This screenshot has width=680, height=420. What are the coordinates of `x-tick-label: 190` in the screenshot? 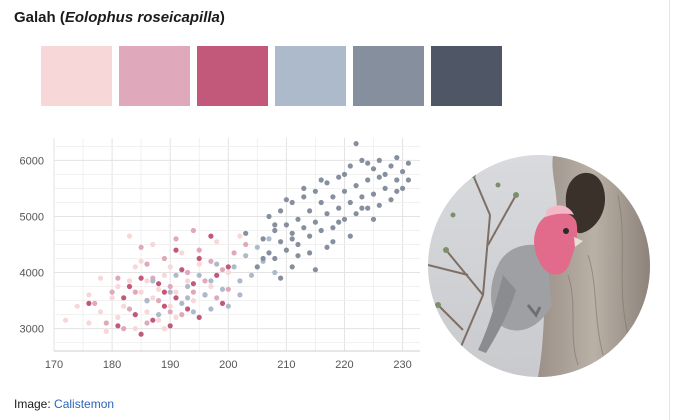 It's located at (170, 365).